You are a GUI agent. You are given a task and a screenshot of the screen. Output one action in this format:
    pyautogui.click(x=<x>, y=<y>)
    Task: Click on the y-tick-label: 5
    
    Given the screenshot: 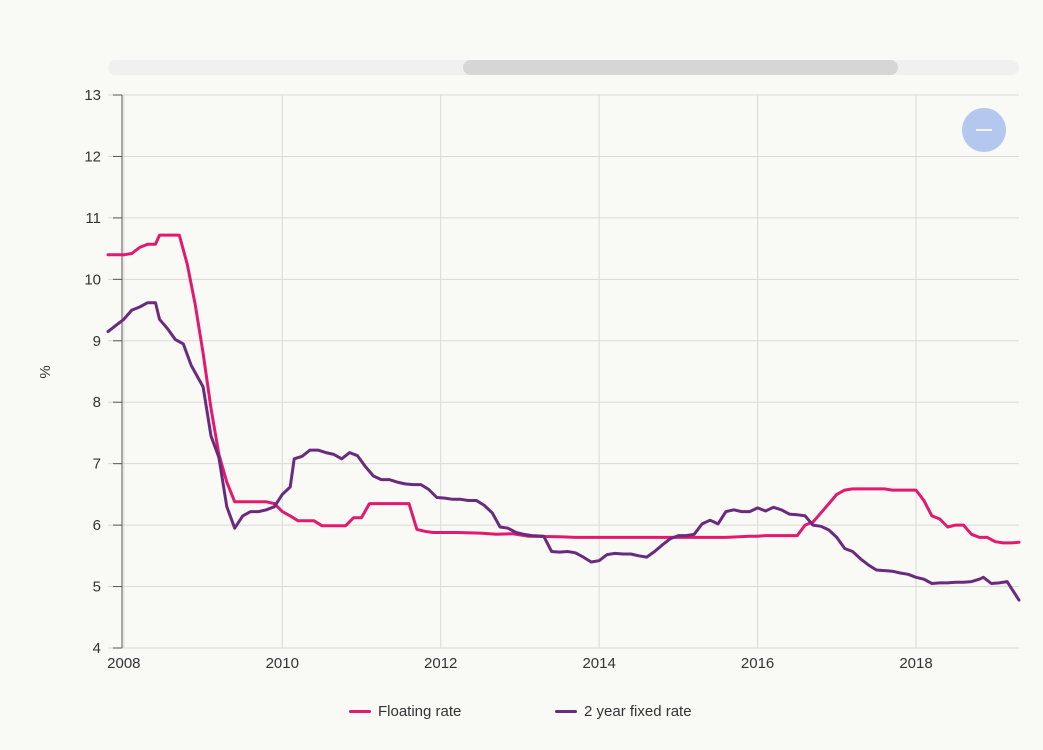 What is the action you would take?
    pyautogui.click(x=97, y=587)
    